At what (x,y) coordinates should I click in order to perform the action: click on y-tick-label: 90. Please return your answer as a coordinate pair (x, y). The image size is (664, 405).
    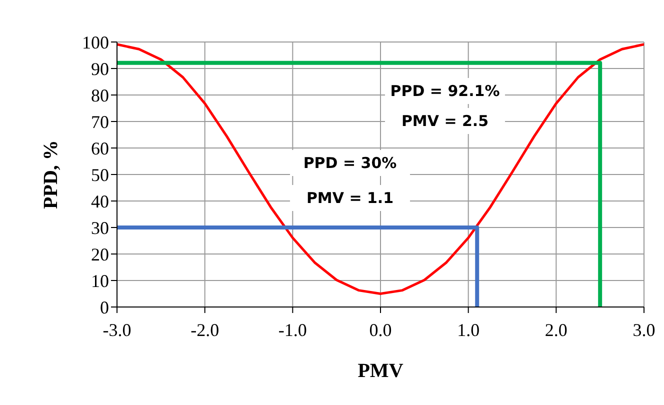
    Looking at the image, I should click on (100, 68).